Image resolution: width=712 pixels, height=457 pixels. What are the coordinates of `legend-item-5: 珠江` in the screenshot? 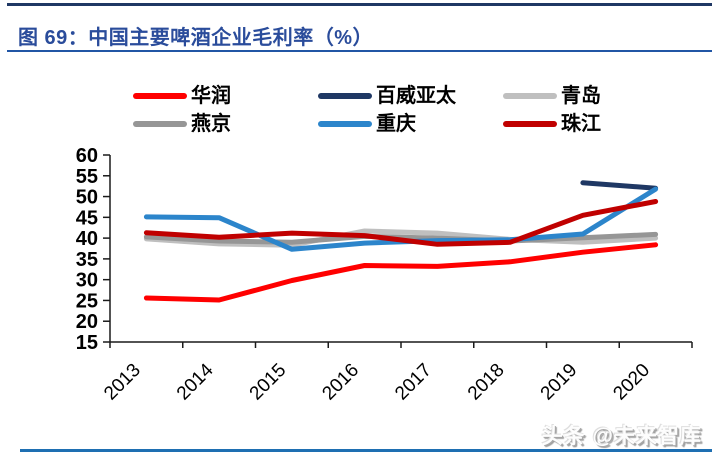 It's located at (595, 123).